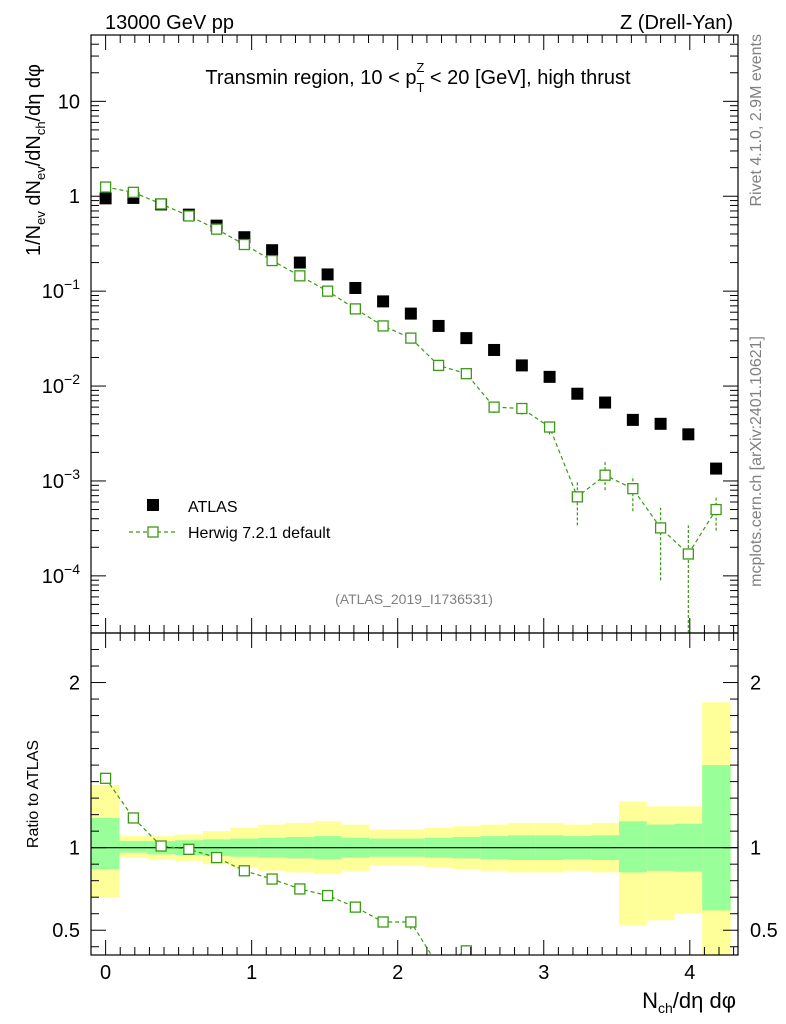  What do you see at coordinates (40, 128) in the screenshot?
I see `ylabel-part-5: ch` at bounding box center [40, 128].